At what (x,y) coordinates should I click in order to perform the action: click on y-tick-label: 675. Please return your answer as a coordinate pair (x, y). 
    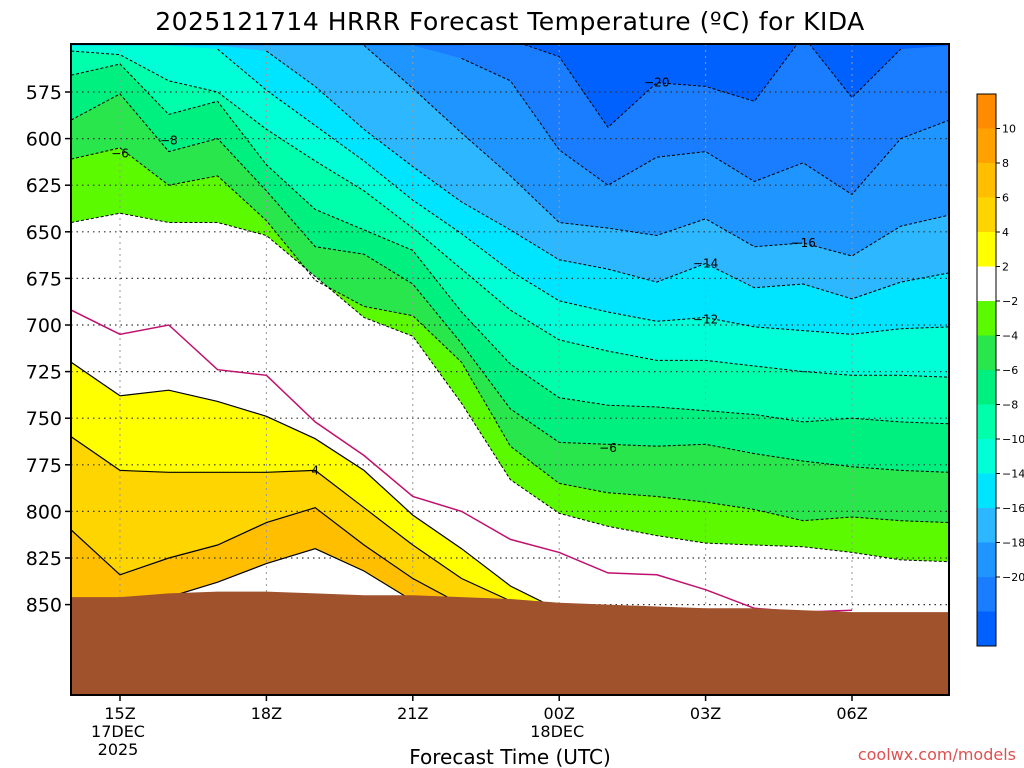
    Looking at the image, I should click on (44, 279).